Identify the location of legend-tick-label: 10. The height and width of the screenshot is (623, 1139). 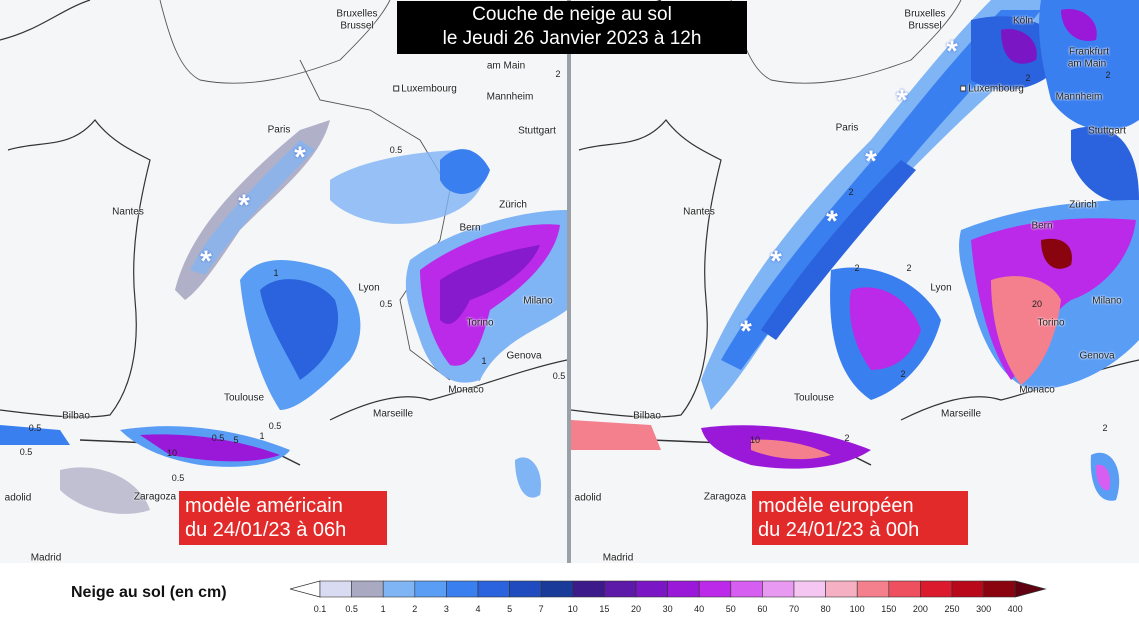
(572, 609).